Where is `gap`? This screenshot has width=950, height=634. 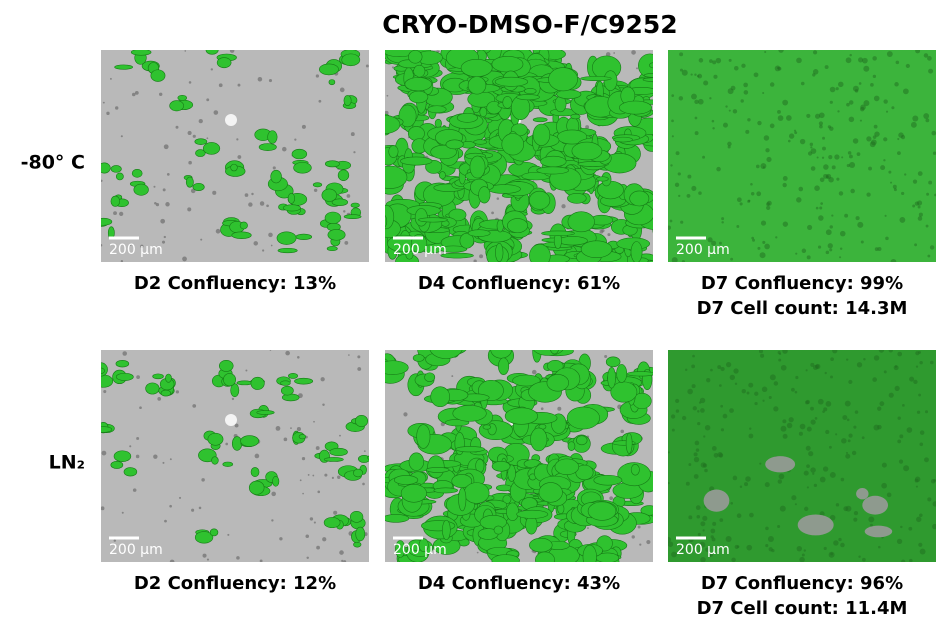 gap is located at coordinates (875, 505).